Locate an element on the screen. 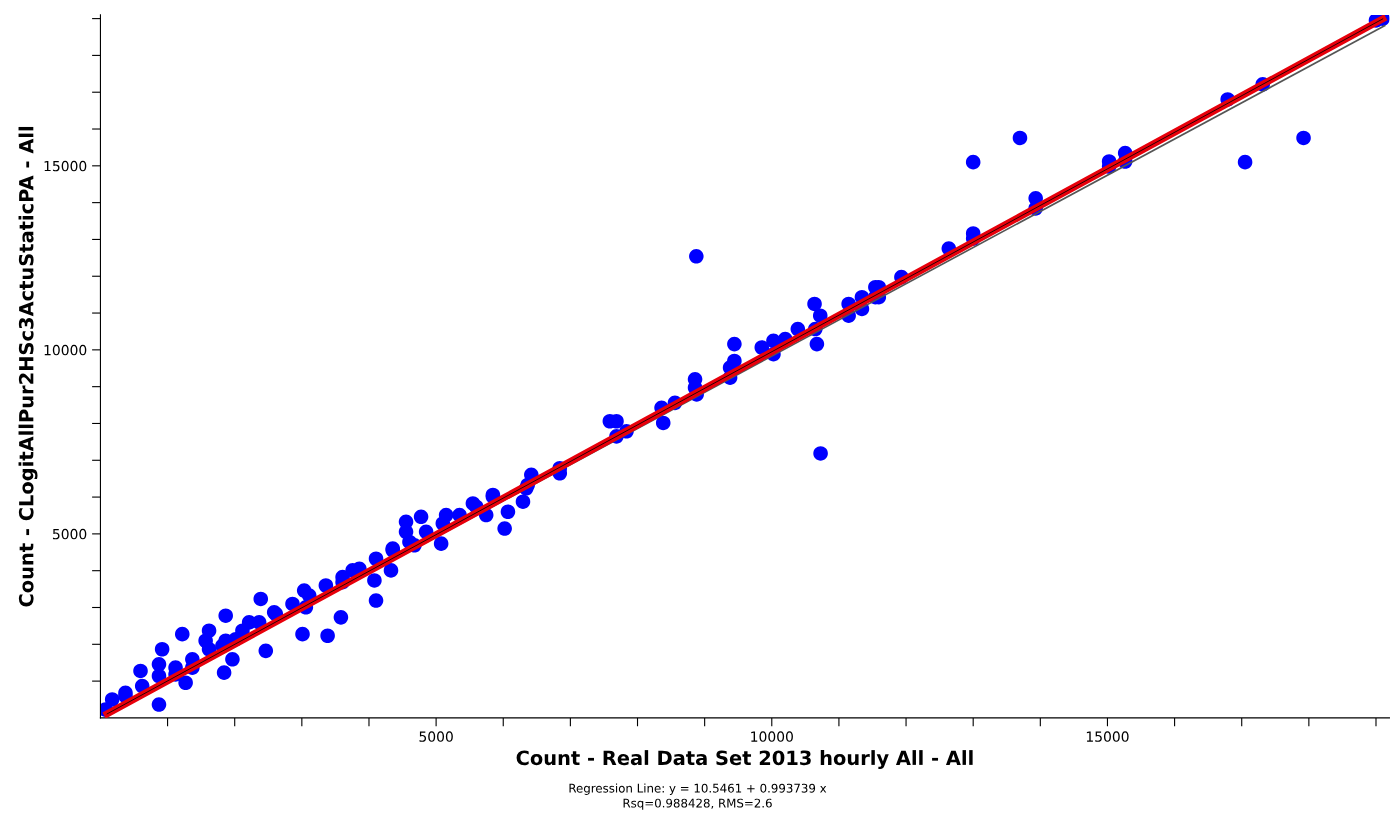 The image size is (1395, 829). y-tick-label: 10000 is located at coordinates (65, 350).